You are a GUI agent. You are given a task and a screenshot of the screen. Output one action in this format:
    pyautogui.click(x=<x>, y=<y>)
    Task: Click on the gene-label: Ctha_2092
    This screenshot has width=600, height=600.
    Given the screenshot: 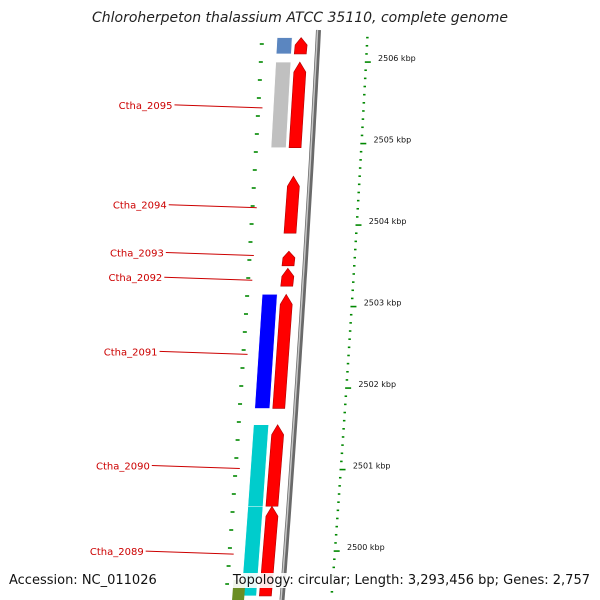 What is the action you would take?
    pyautogui.click(x=135, y=278)
    